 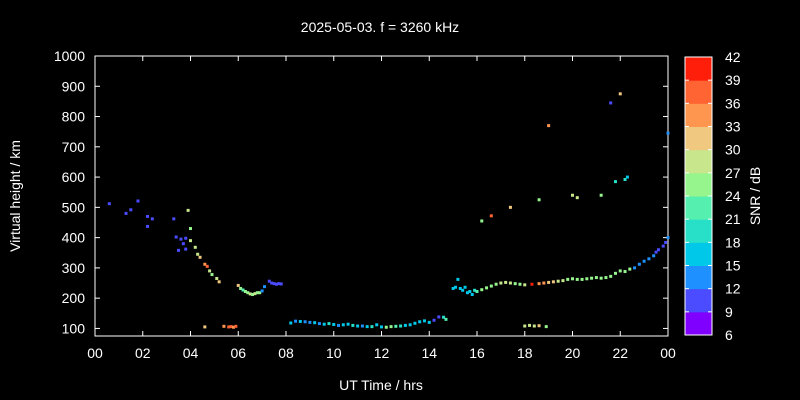 What do you see at coordinates (477, 353) in the screenshot?
I see `x-tick-label: 16` at bounding box center [477, 353].